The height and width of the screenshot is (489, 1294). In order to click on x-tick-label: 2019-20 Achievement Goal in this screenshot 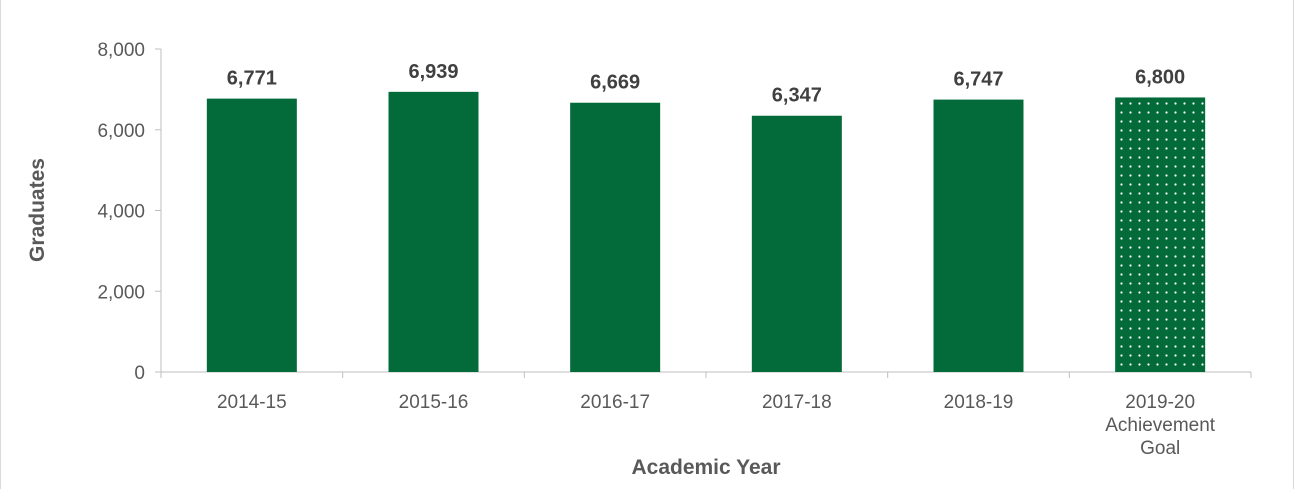, I will do `click(1160, 425)`.